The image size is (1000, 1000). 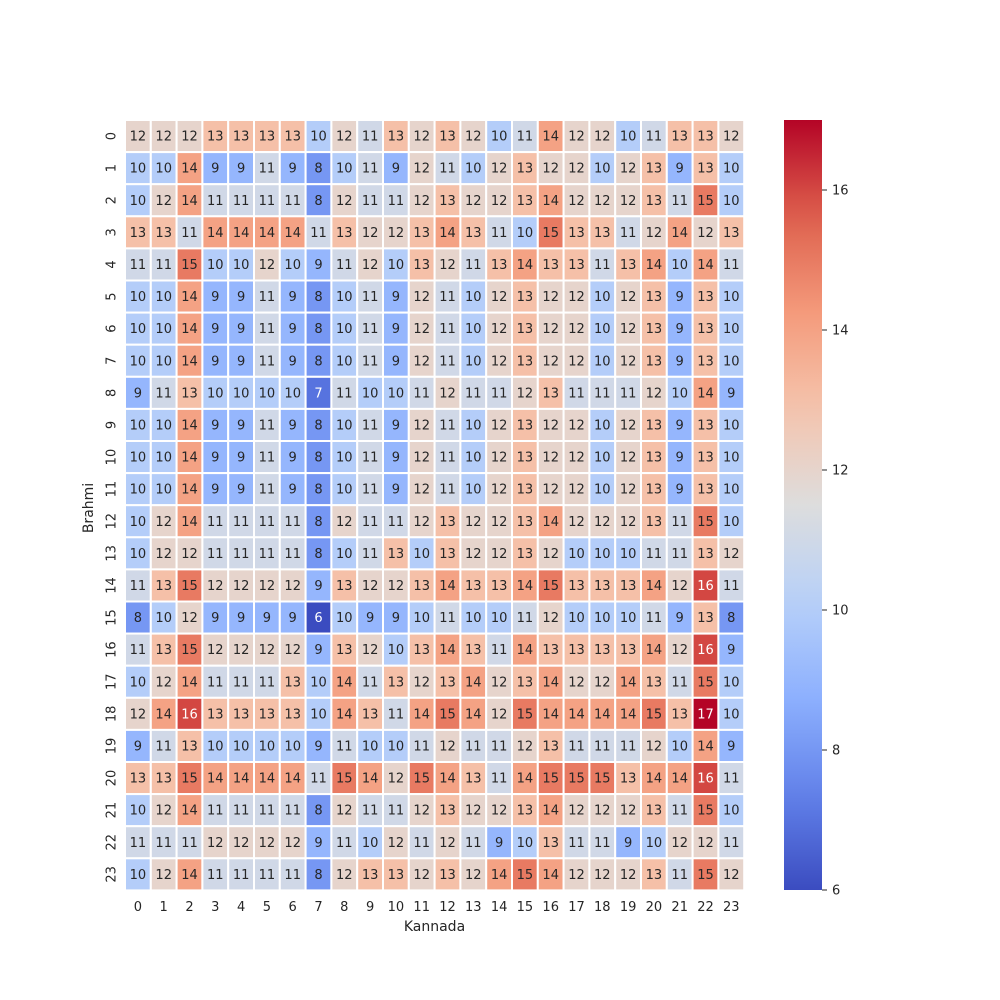 What do you see at coordinates (112, 200) in the screenshot?
I see `y-tick-label: 2` at bounding box center [112, 200].